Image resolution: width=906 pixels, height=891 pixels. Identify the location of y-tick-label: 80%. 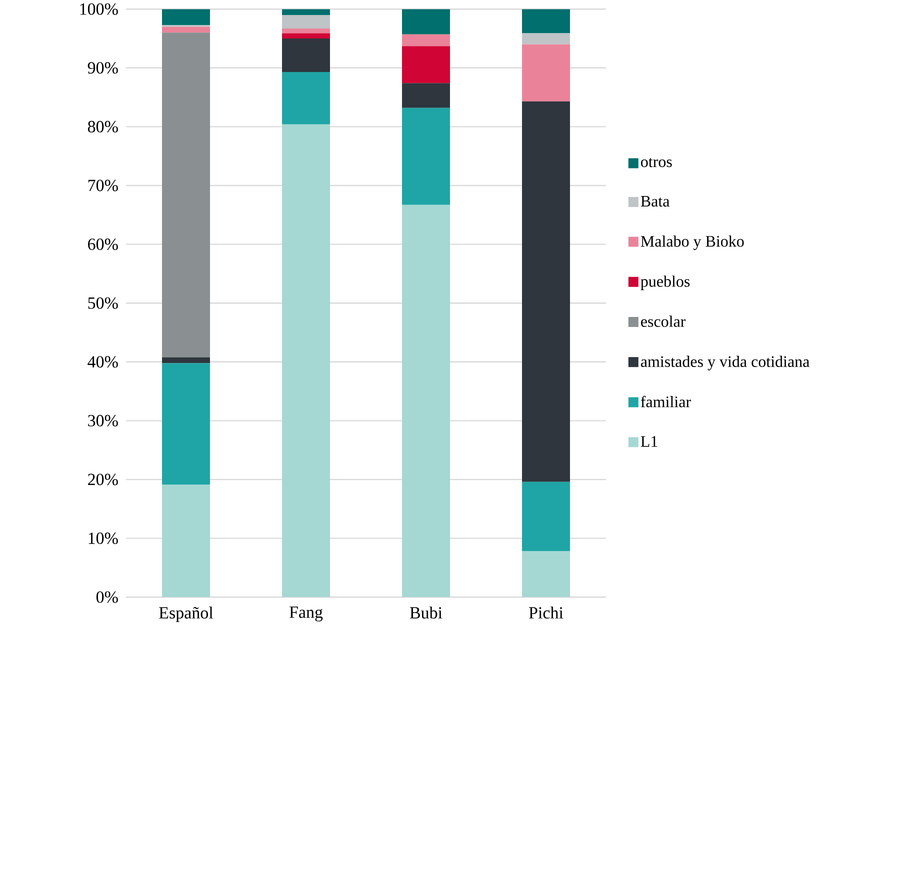
(103, 126).